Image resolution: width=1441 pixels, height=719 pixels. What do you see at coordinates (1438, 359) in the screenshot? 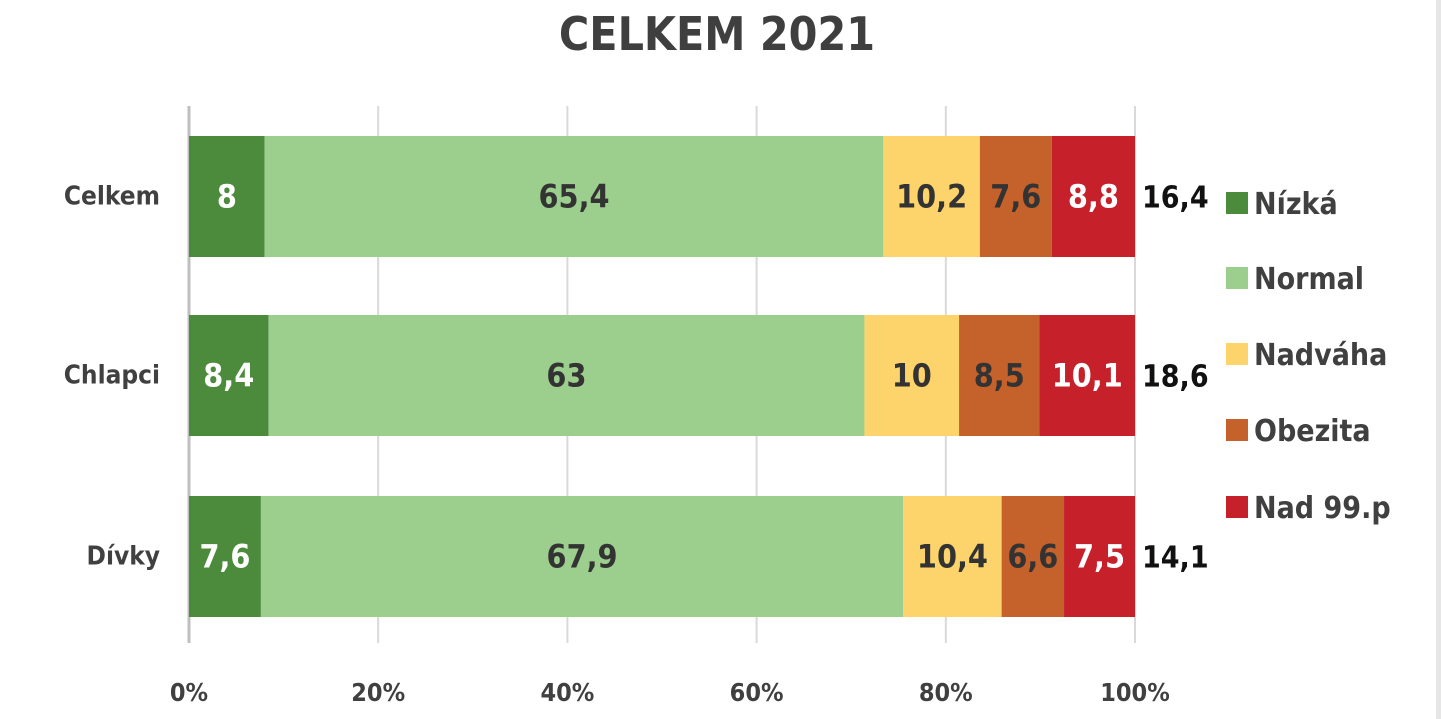
I see `right-edge-strip` at bounding box center [1438, 359].